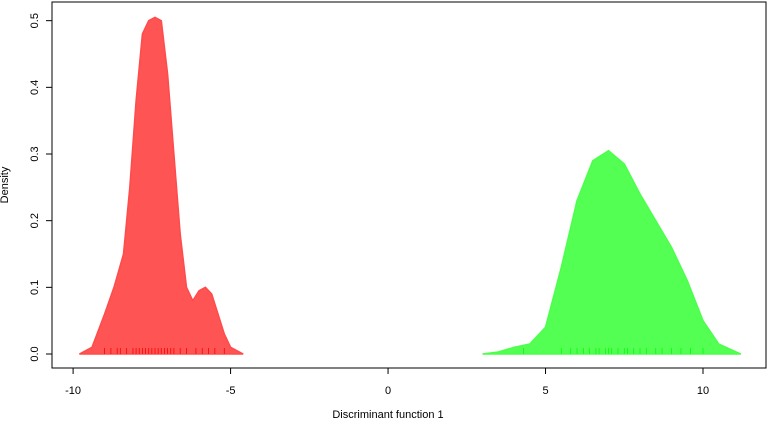 Image resolution: width=767 pixels, height=423 pixels. I want to click on y-tick-label: 0.1, so click(35, 287).